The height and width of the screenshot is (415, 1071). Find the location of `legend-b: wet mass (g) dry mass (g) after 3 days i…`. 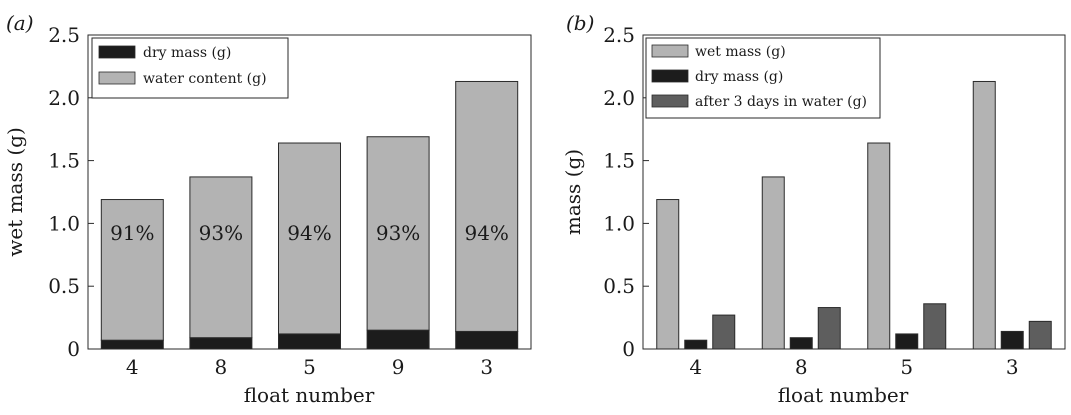

legend-b: wet mass (g) dry mass (g) after 3 days i… is located at coordinates (763, 78).